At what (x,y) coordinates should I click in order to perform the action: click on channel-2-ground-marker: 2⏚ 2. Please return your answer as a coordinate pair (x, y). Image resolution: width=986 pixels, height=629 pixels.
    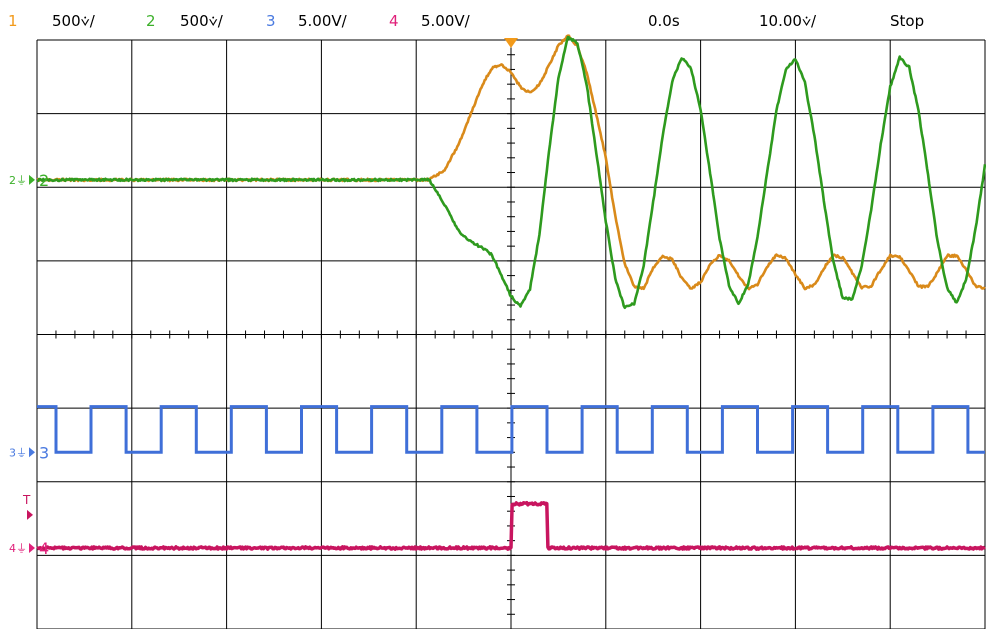
    Looking at the image, I should click on (29, 180).